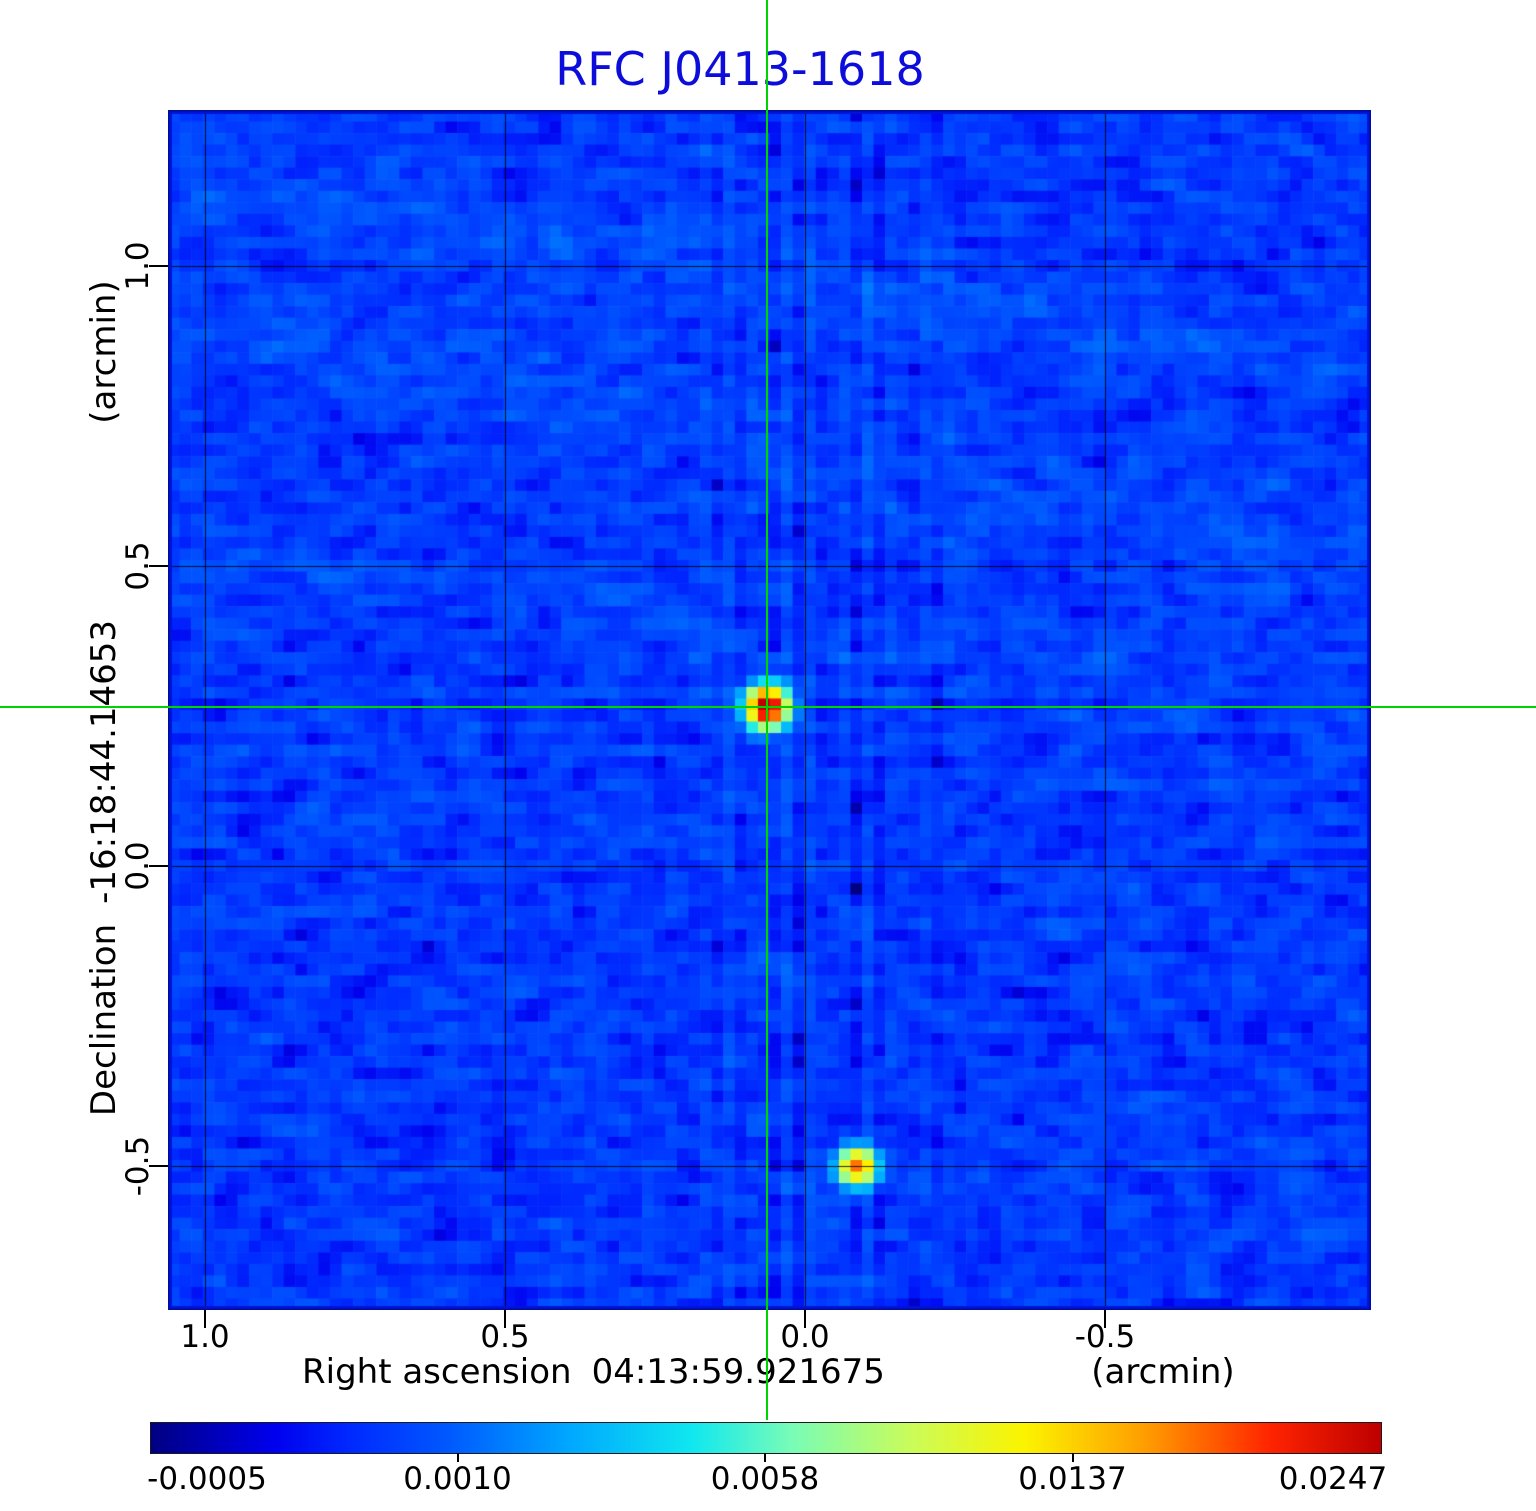 The height and width of the screenshot is (1511, 1536). What do you see at coordinates (437, 1372) in the screenshot?
I see `x-axis-name: Right ascension` at bounding box center [437, 1372].